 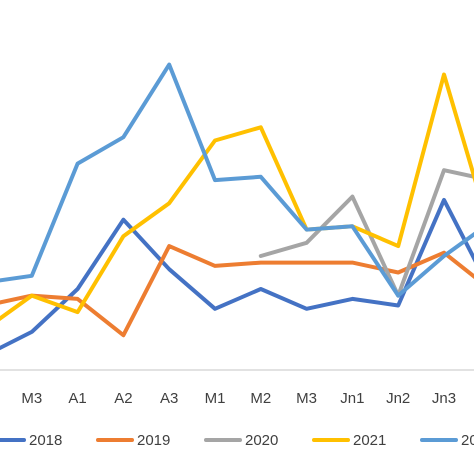 What do you see at coordinates (349, 440) in the screenshot?
I see `legend-item-2021: 2021` at bounding box center [349, 440].